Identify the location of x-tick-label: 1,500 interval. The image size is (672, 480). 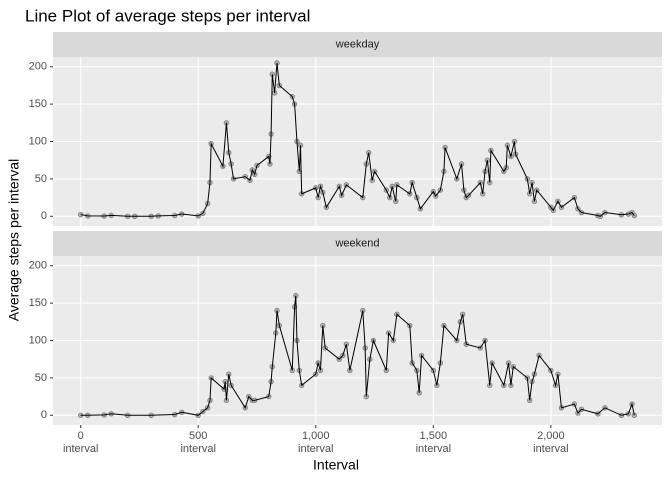
(433, 442).